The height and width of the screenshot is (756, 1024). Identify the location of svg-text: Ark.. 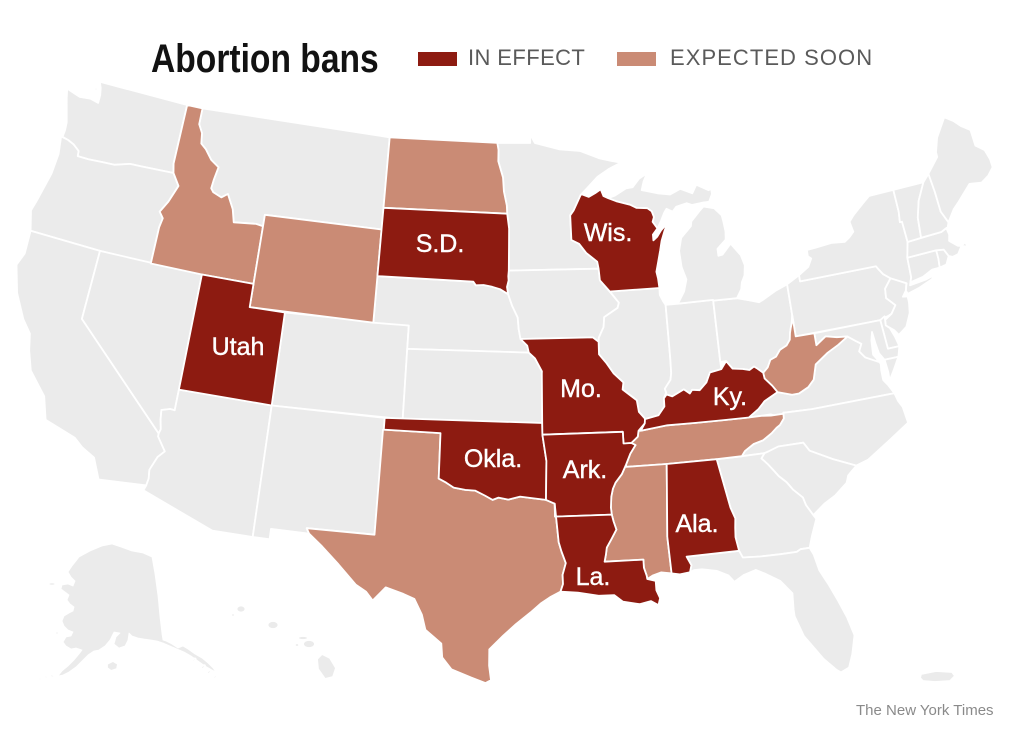
(585, 470).